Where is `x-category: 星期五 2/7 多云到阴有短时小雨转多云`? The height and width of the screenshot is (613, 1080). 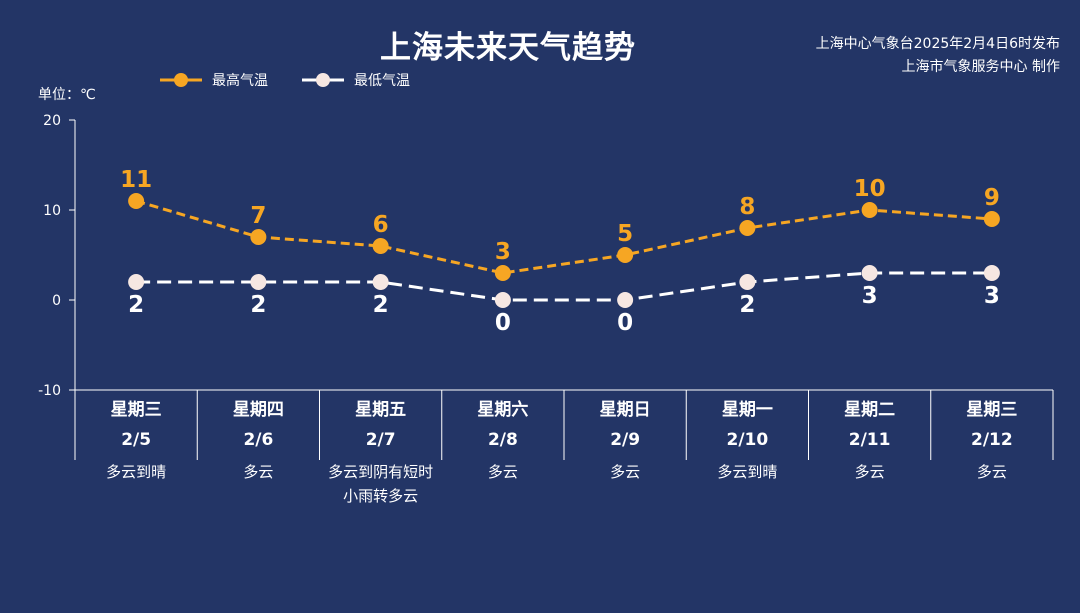 x-category: 星期五 2/7 多云到阴有短时小雨转多云 is located at coordinates (381, 451).